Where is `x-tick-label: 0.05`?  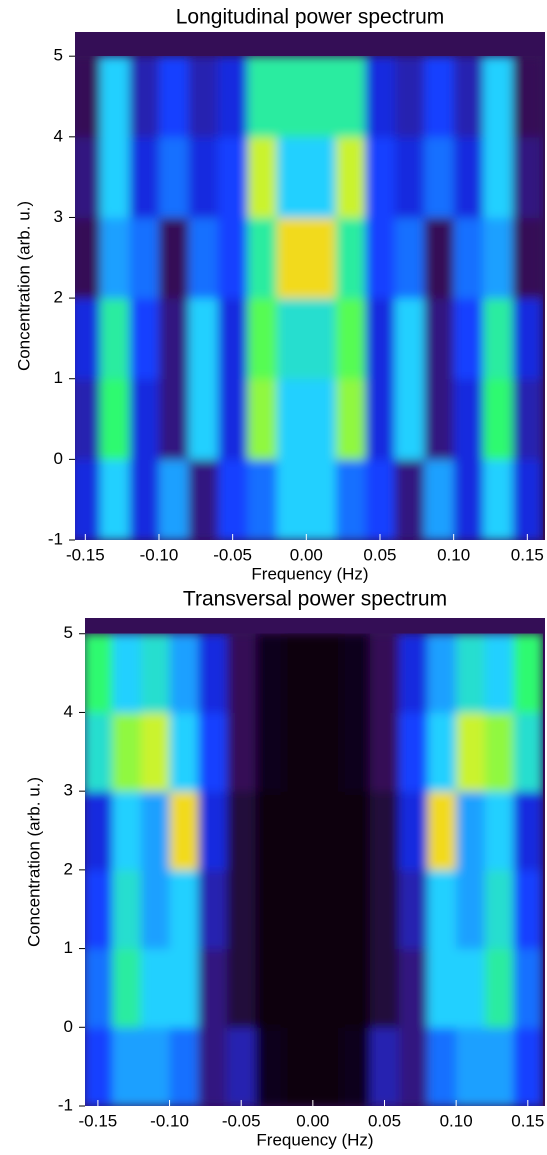
x-tick-label: 0.05 is located at coordinates (379, 554).